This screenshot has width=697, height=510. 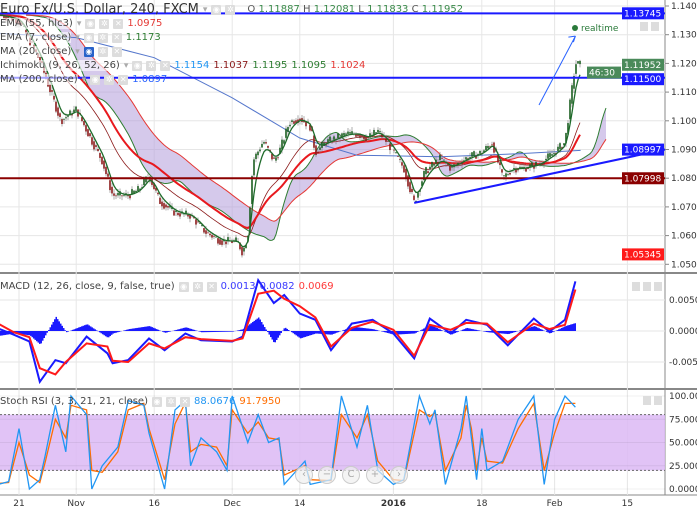 I want to click on pane-maximize-button, so click(x=658, y=286).